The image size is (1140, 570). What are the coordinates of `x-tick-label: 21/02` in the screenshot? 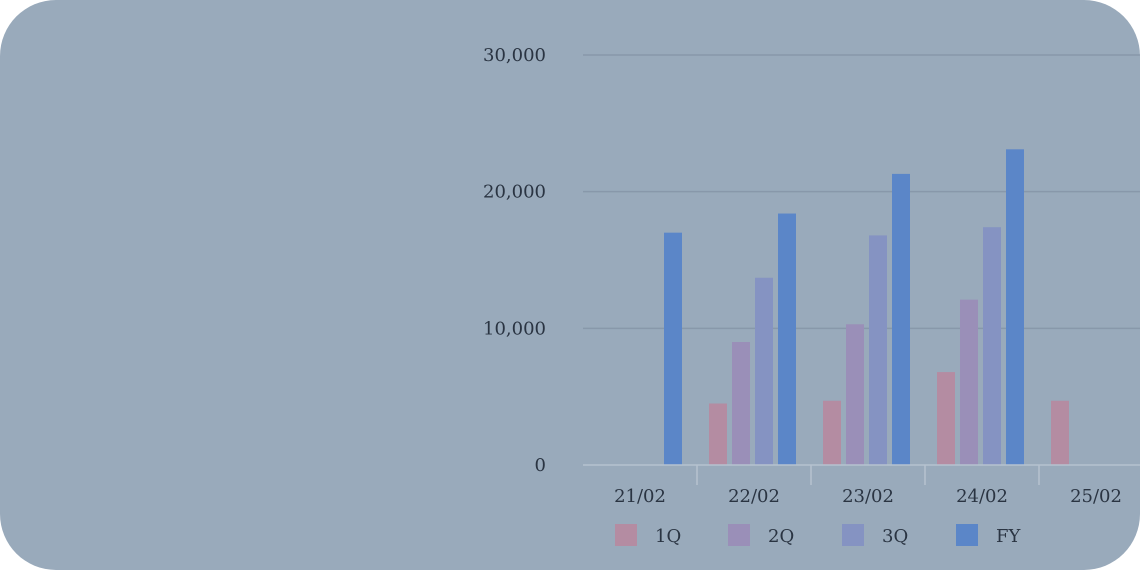 It's located at (640, 496).